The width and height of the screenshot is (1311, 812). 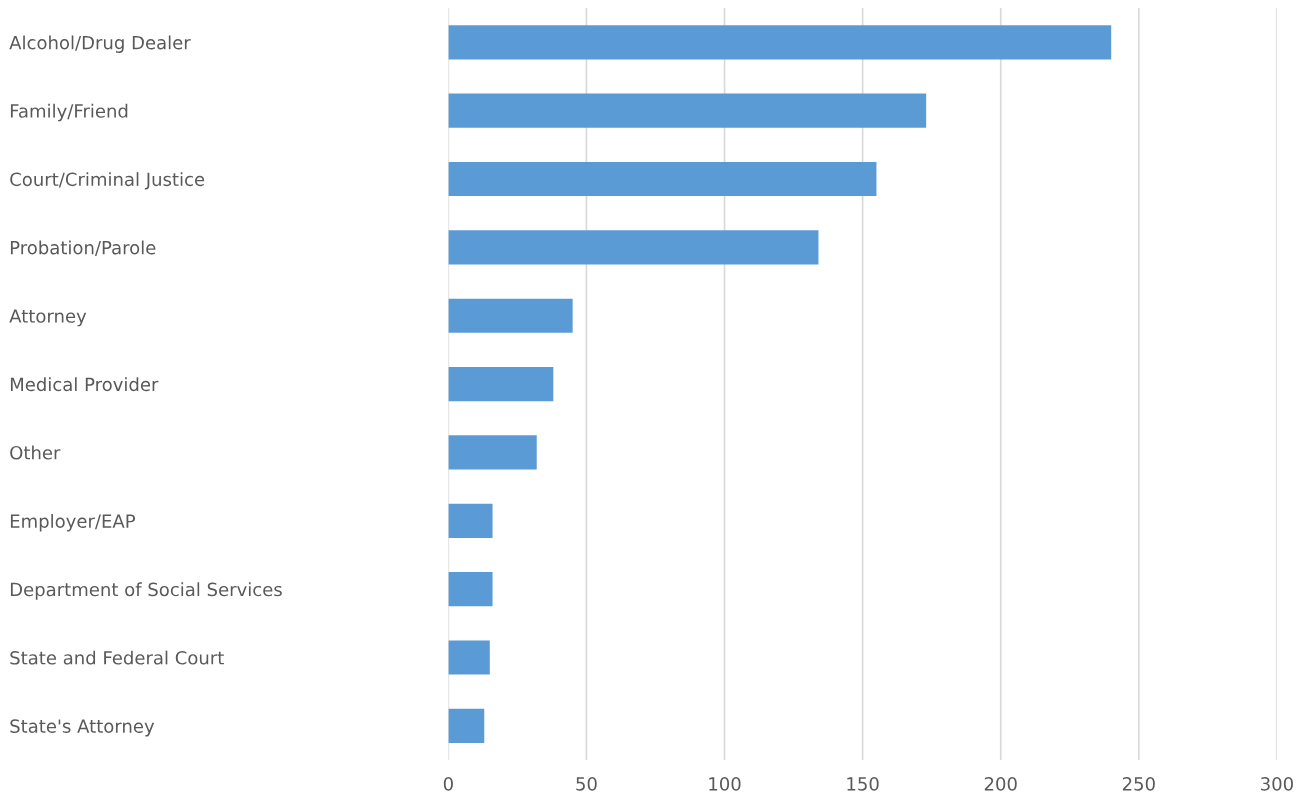 I want to click on y-tick-label: Other, so click(x=35, y=452).